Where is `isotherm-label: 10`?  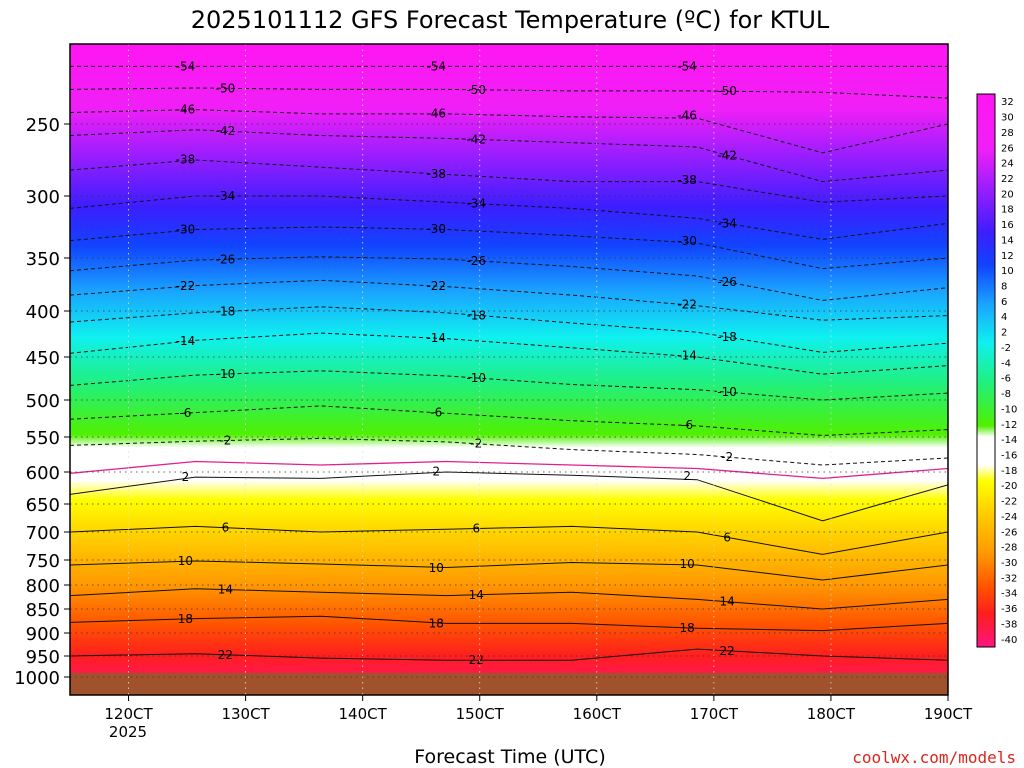 isotherm-label: 10 is located at coordinates (436, 568).